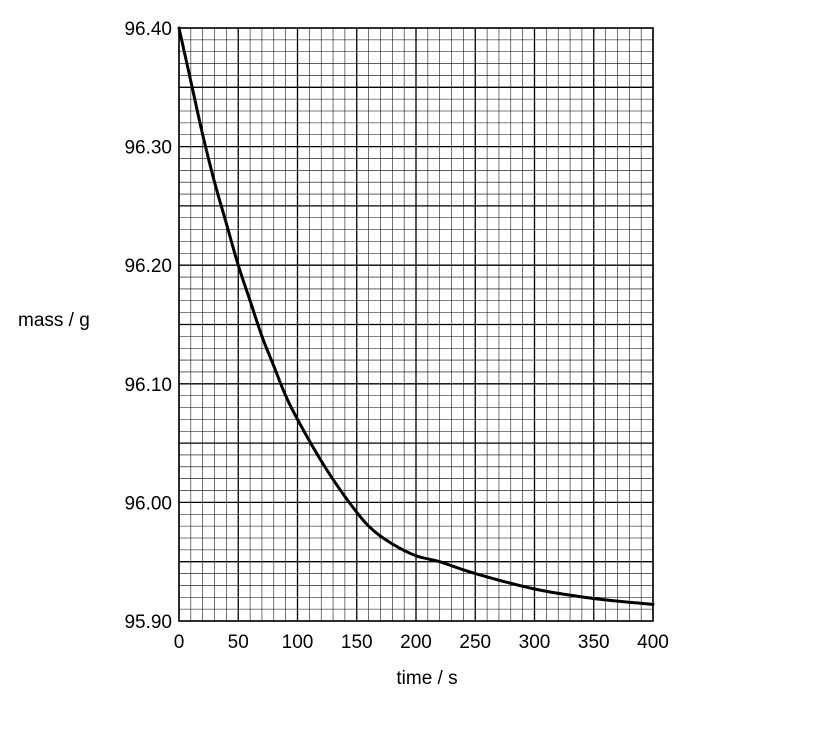 This screenshot has width=828, height=730. What do you see at coordinates (298, 642) in the screenshot?
I see `x-tick-label: 100` at bounding box center [298, 642].